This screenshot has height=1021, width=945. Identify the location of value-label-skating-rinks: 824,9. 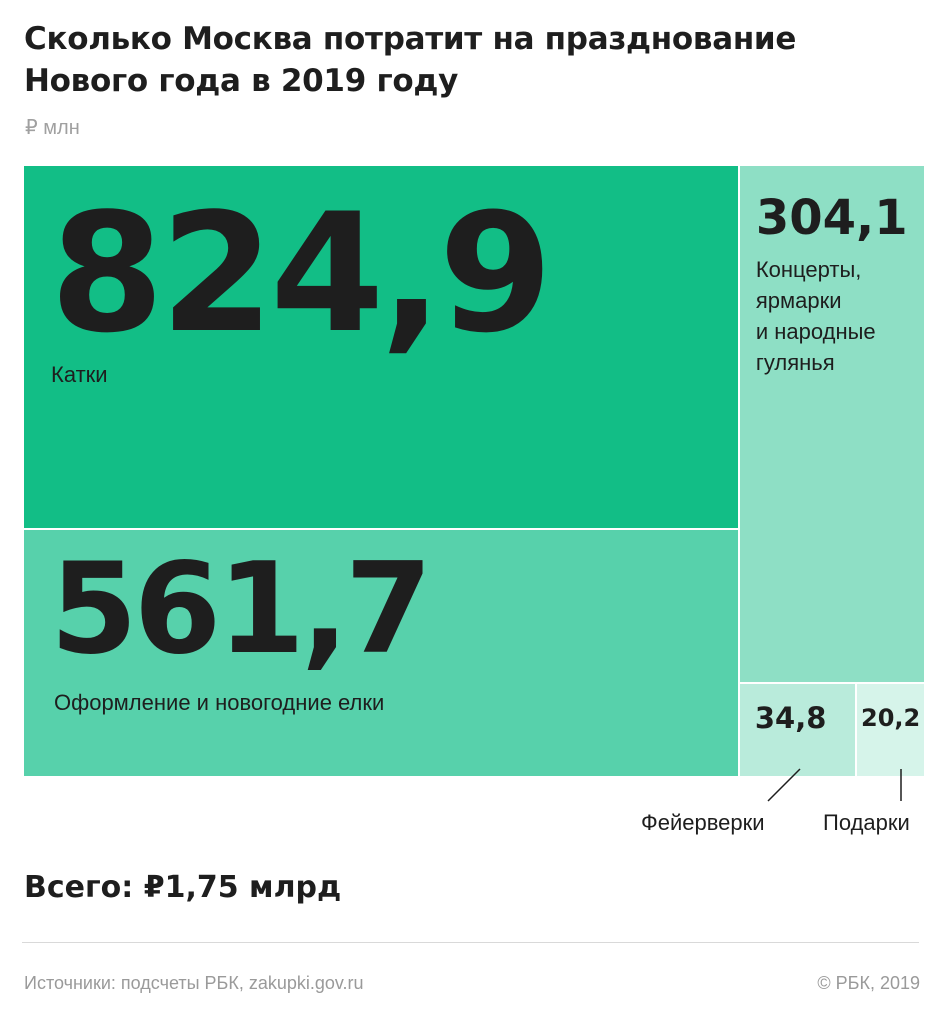
(301, 273).